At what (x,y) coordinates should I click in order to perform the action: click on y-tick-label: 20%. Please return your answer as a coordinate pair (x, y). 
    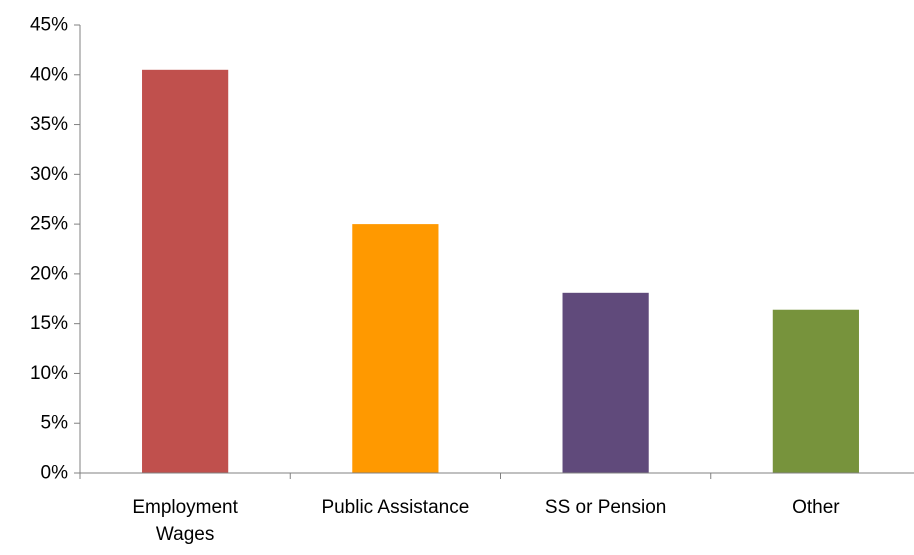
    Looking at the image, I should click on (49, 273).